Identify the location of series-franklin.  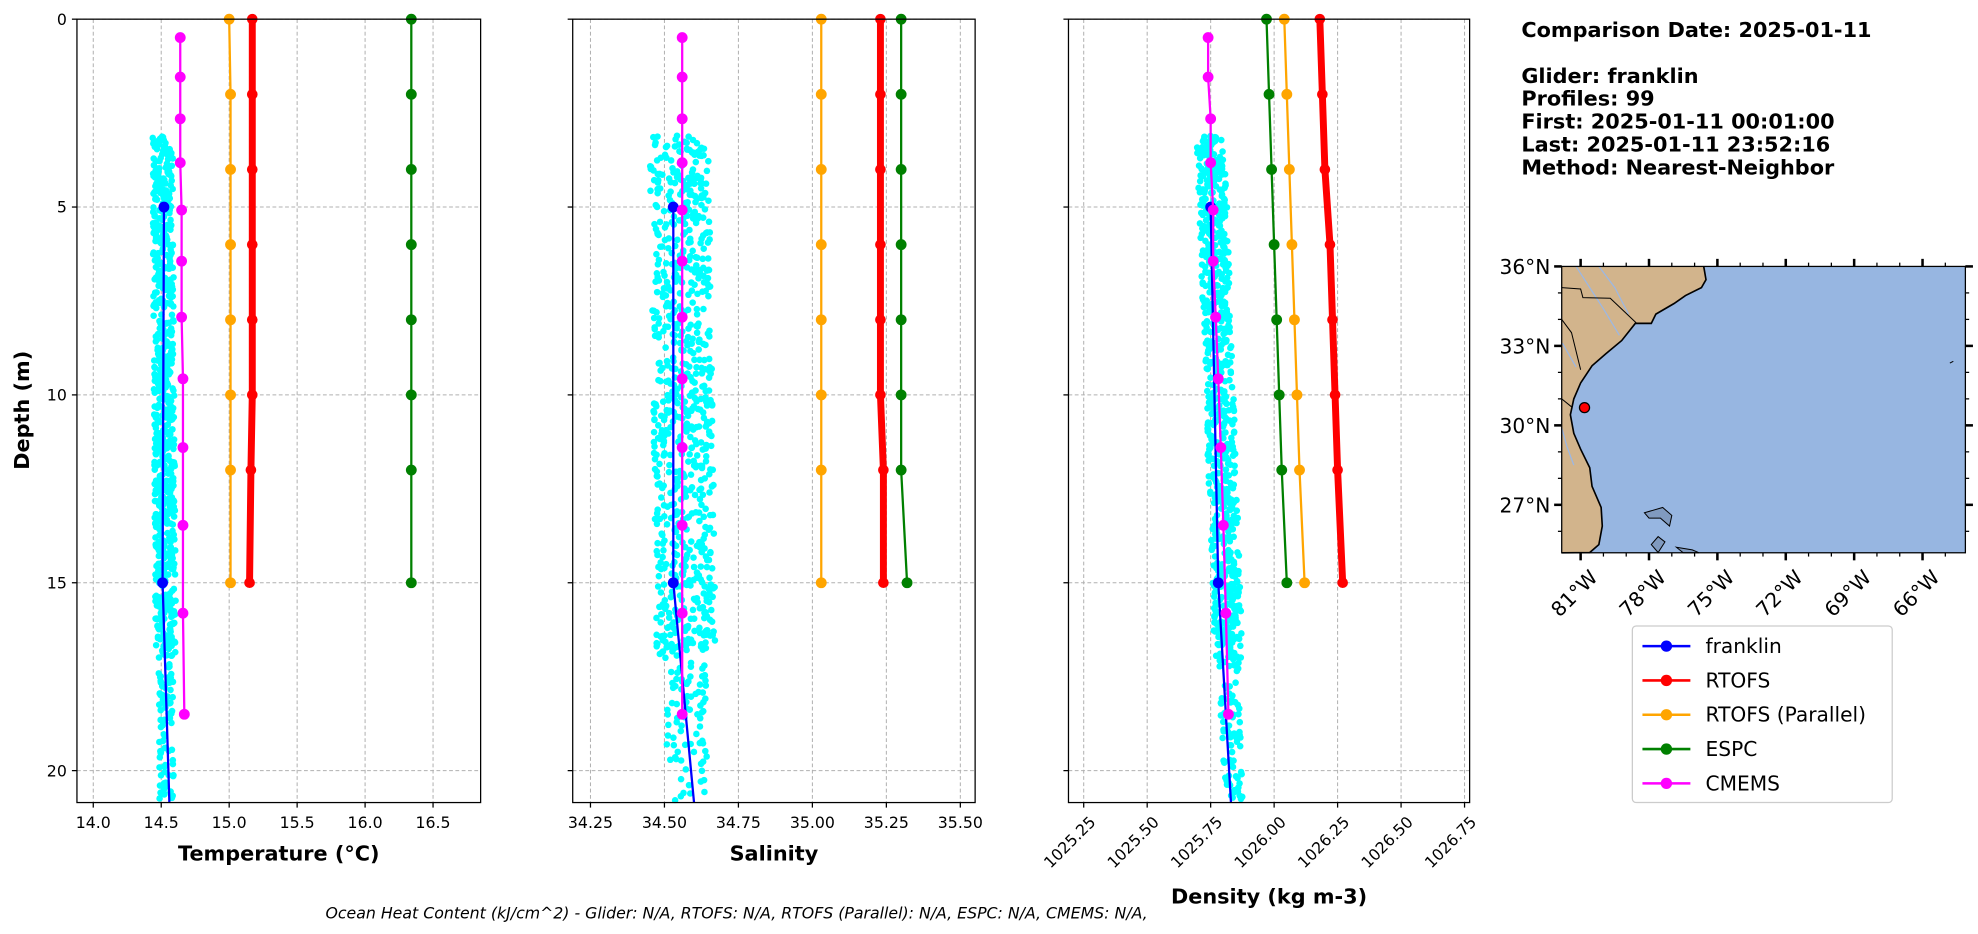
(681, 502).